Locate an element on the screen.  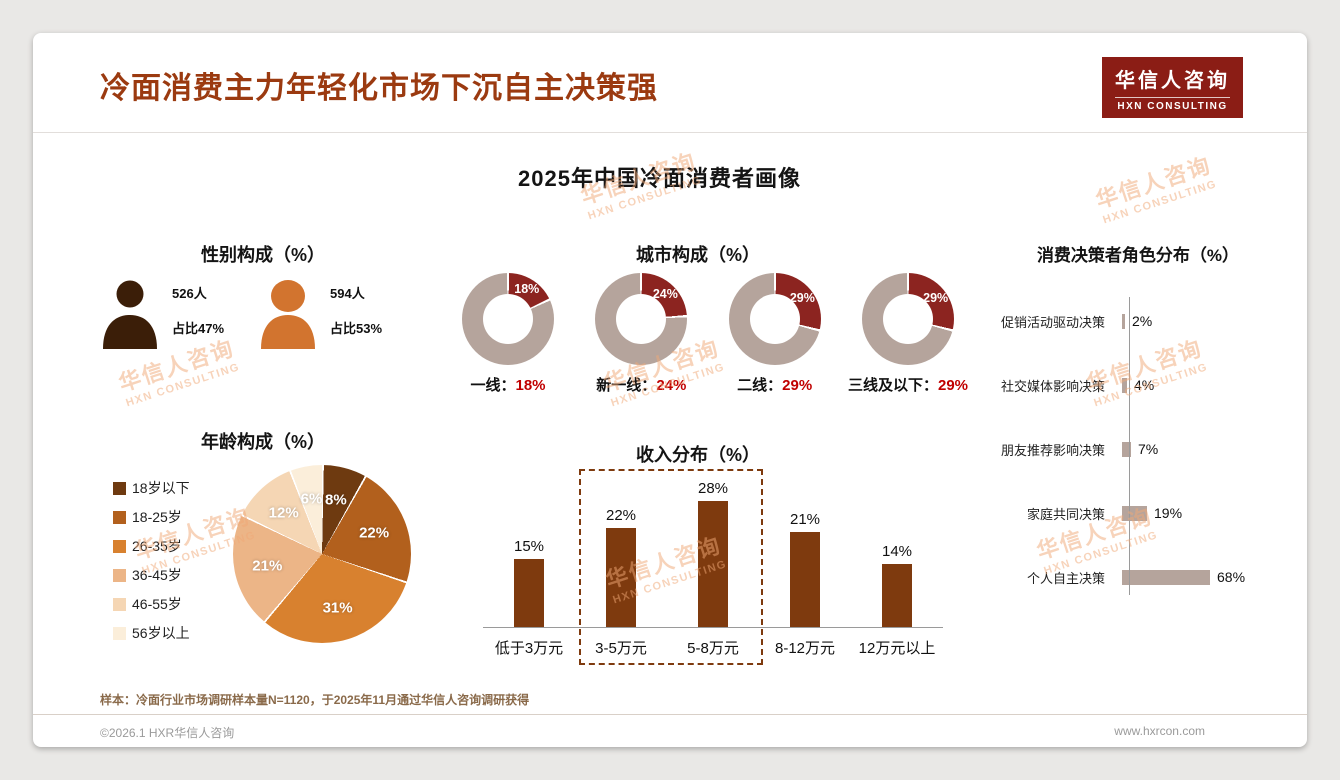
donut-cell: 29% 二线：29% is located at coordinates (775, 334).